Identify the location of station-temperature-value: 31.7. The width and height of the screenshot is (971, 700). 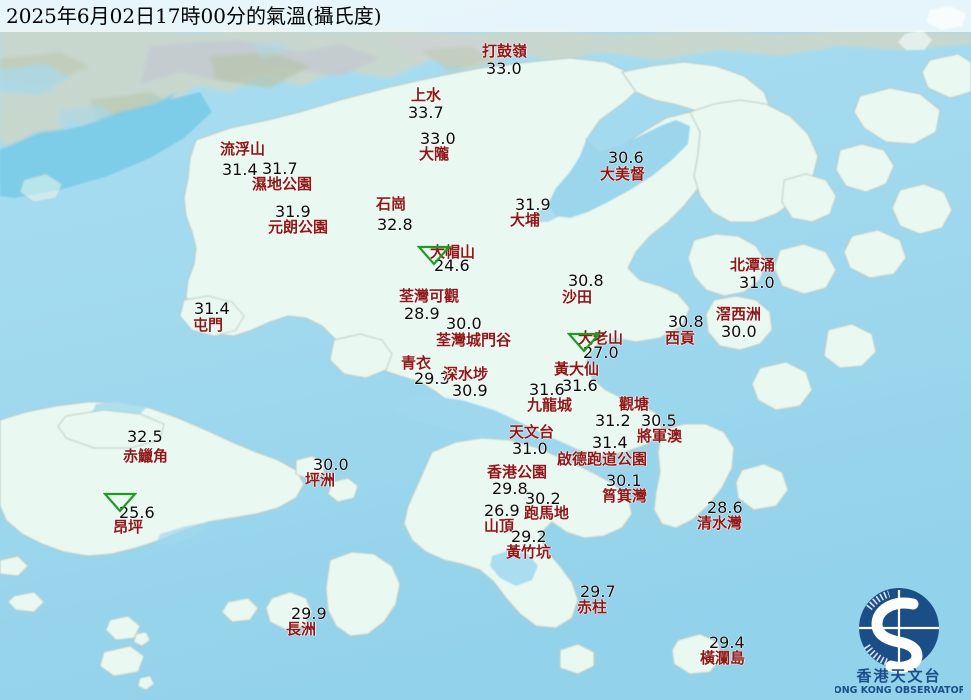
(280, 168).